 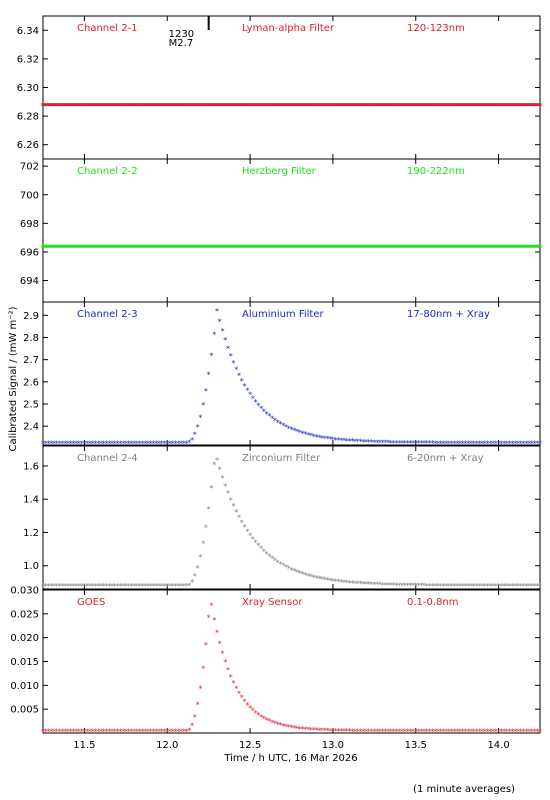 What do you see at coordinates (24, 662) in the screenshot?
I see `y-tick-label: 0.015` at bounding box center [24, 662].